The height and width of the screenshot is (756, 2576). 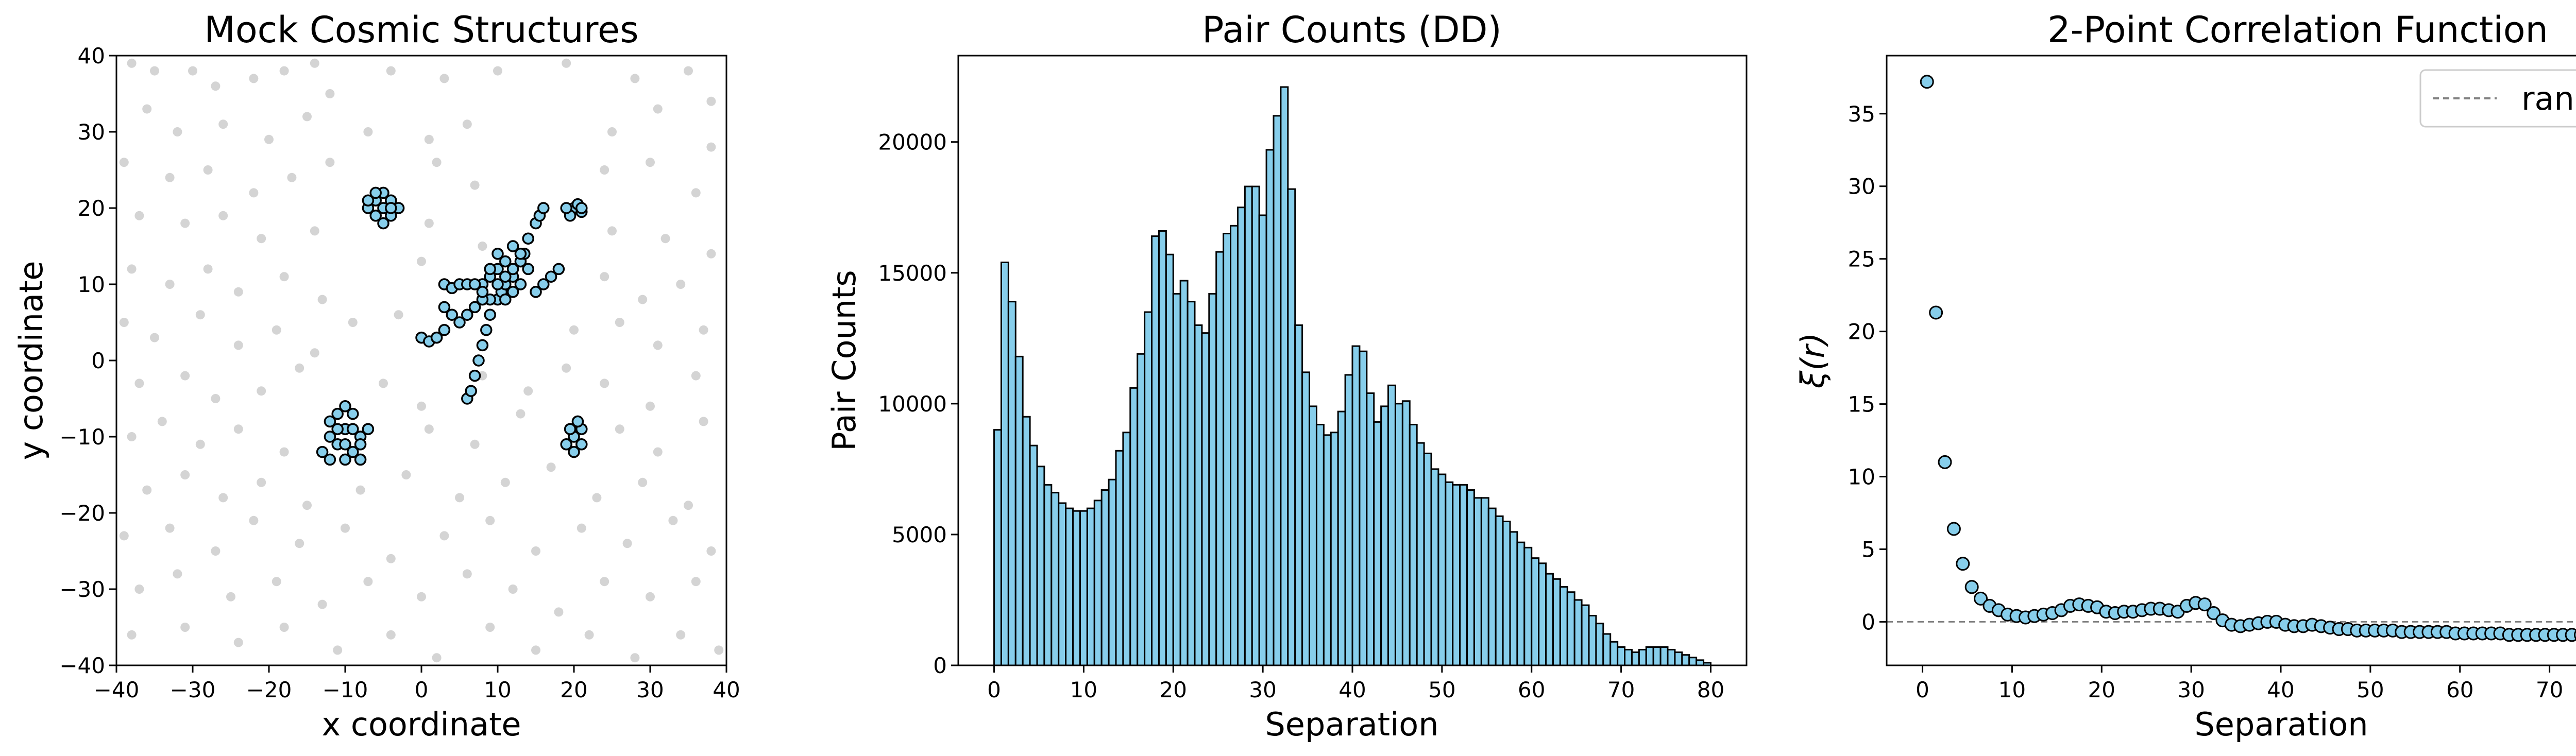 I want to click on x-axis-label: Separation, so click(x=1351, y=725).